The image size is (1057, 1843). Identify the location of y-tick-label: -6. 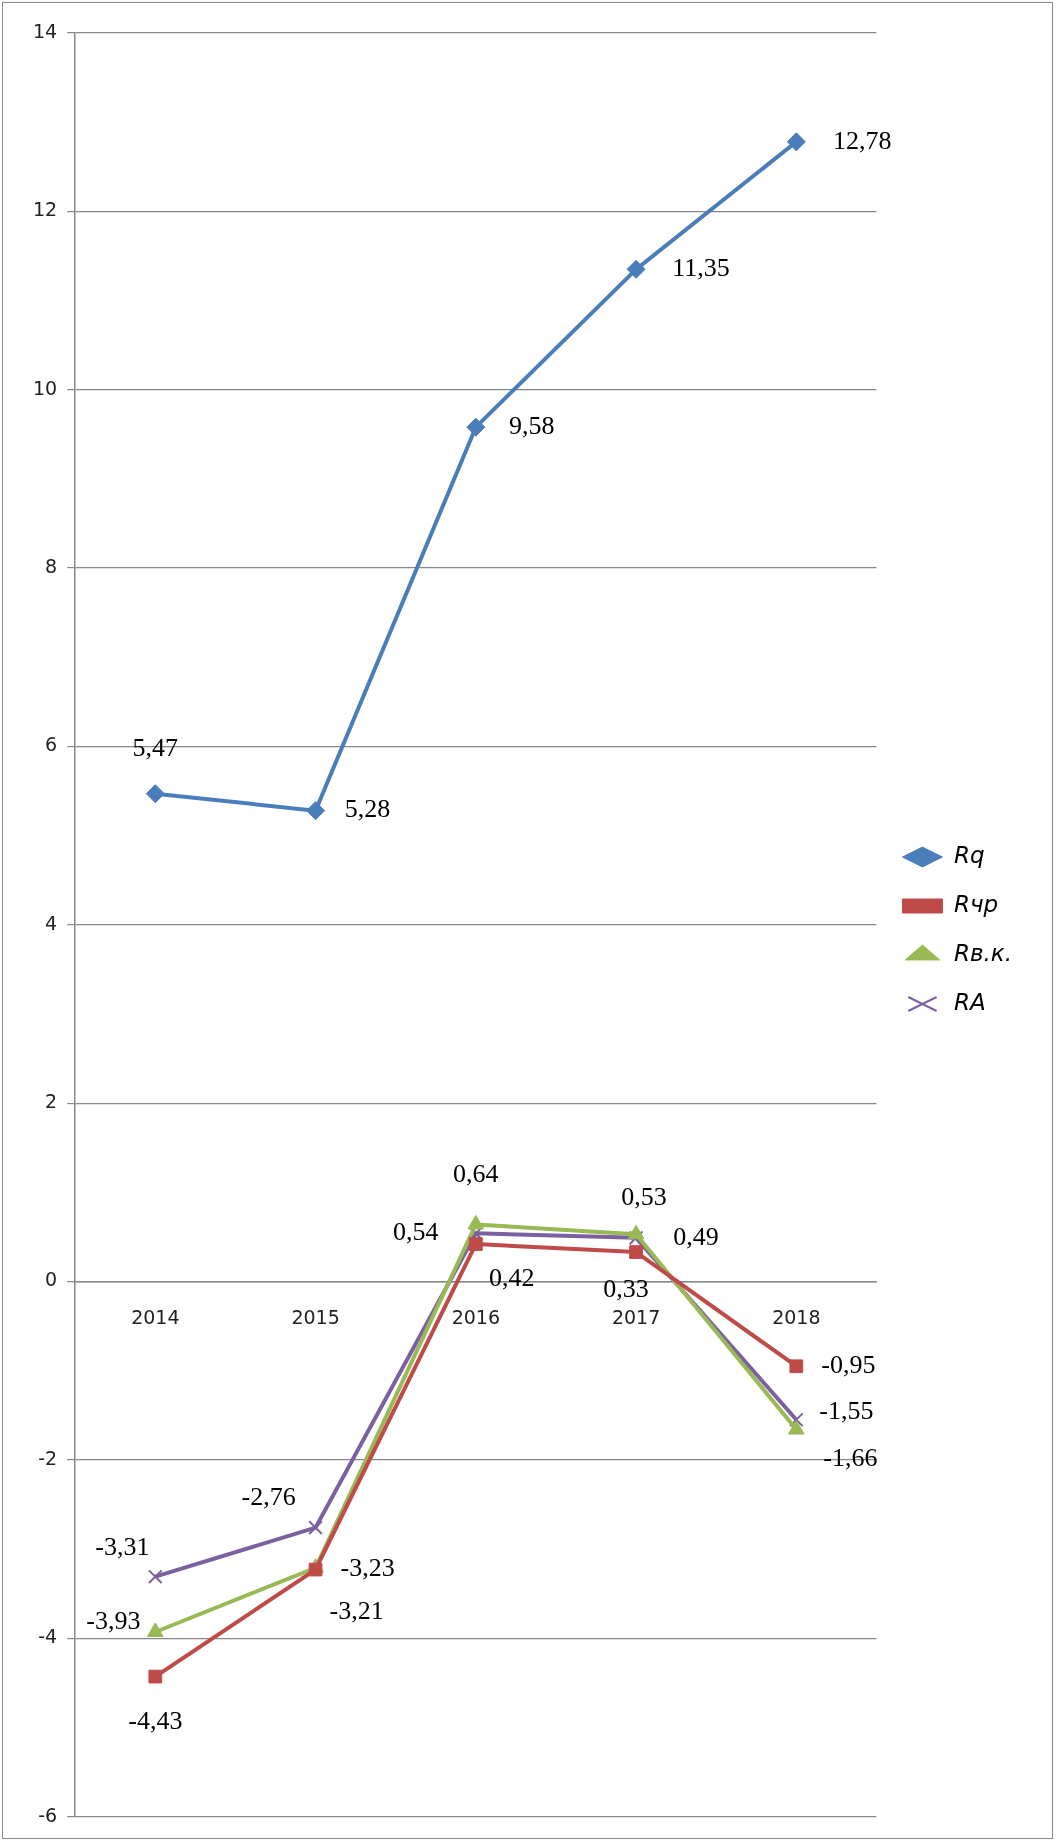
(48, 1814).